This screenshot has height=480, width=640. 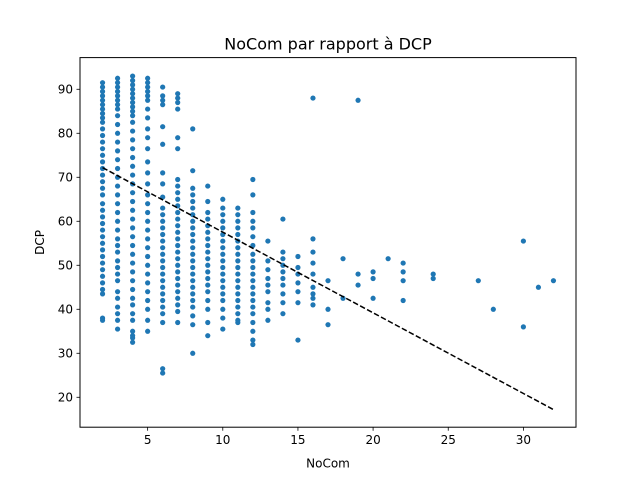 I want to click on y-tick-label: 60, so click(x=65, y=221).